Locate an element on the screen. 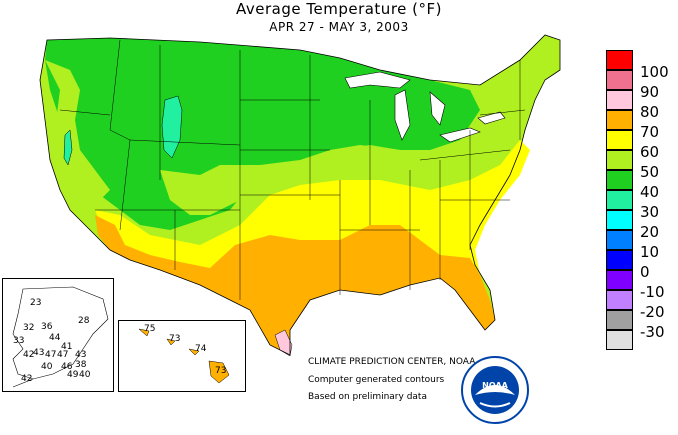  hawaii-map is located at coordinates (184, 356).